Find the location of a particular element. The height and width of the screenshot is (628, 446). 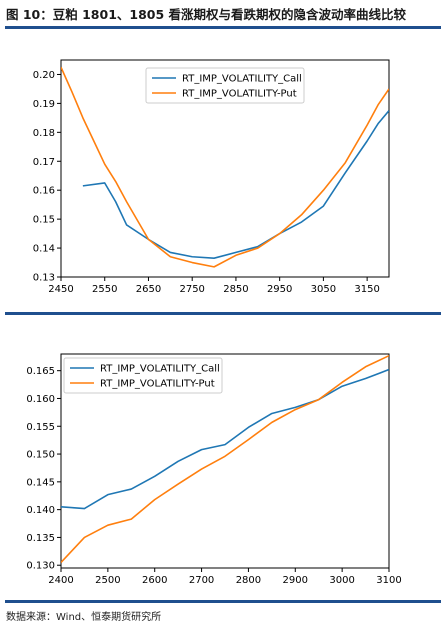

y-tick-label: 0.155 is located at coordinates (40, 427).